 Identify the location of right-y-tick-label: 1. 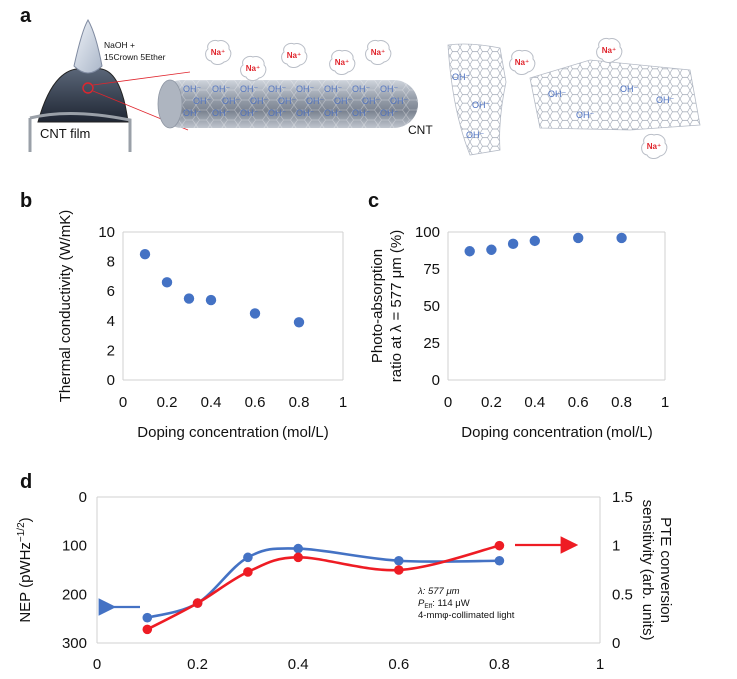
(616, 546).